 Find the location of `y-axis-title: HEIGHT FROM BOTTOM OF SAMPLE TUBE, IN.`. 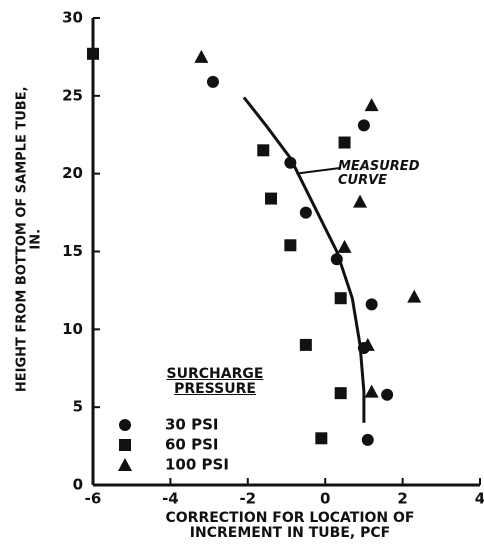

y-axis-title: HEIGHT FROM BOTTOM OF SAMPLE TUBE, IN. is located at coordinates (29, 239).